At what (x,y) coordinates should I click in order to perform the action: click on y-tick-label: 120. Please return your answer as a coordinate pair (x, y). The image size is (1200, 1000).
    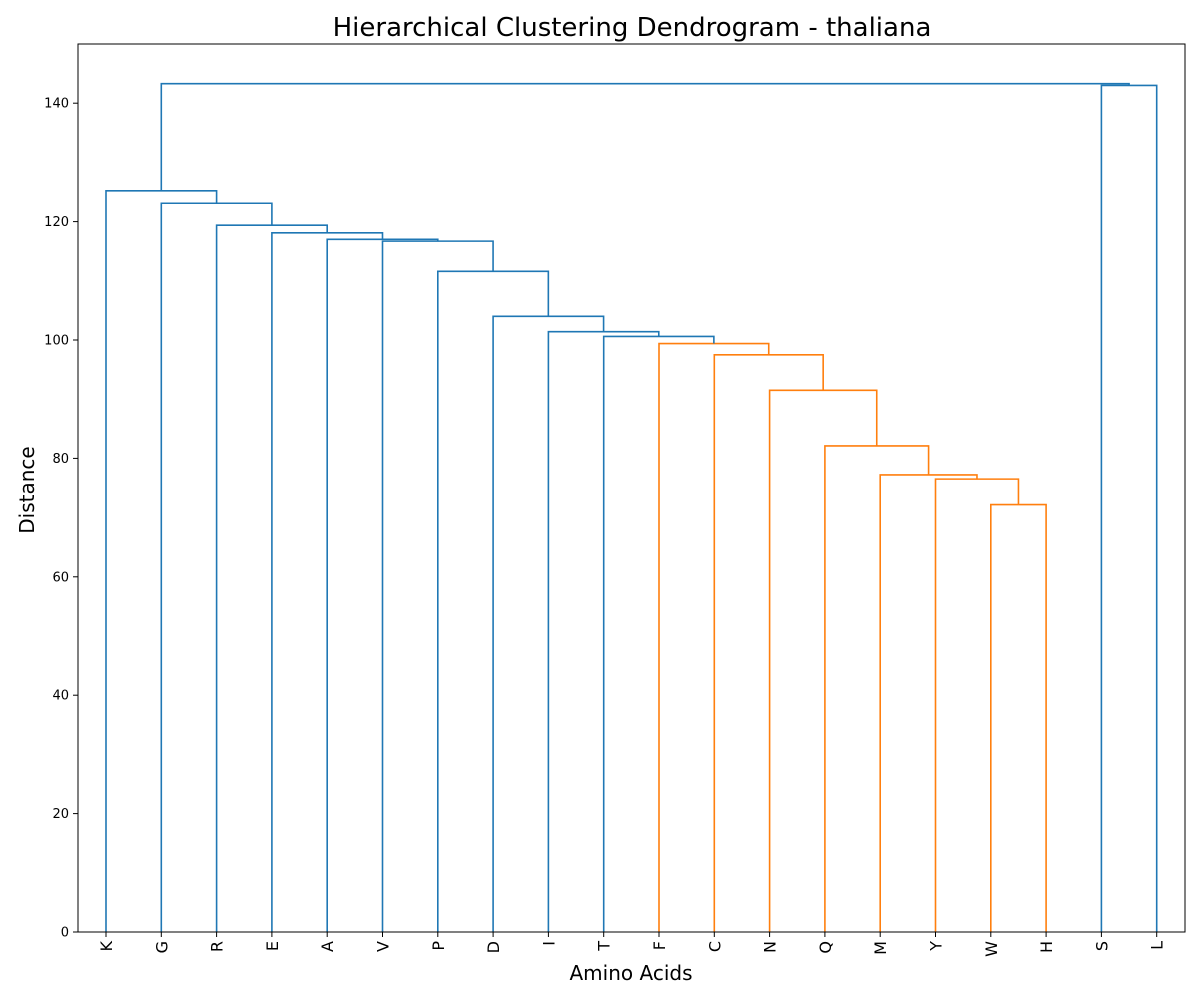
    Looking at the image, I should click on (56, 222).